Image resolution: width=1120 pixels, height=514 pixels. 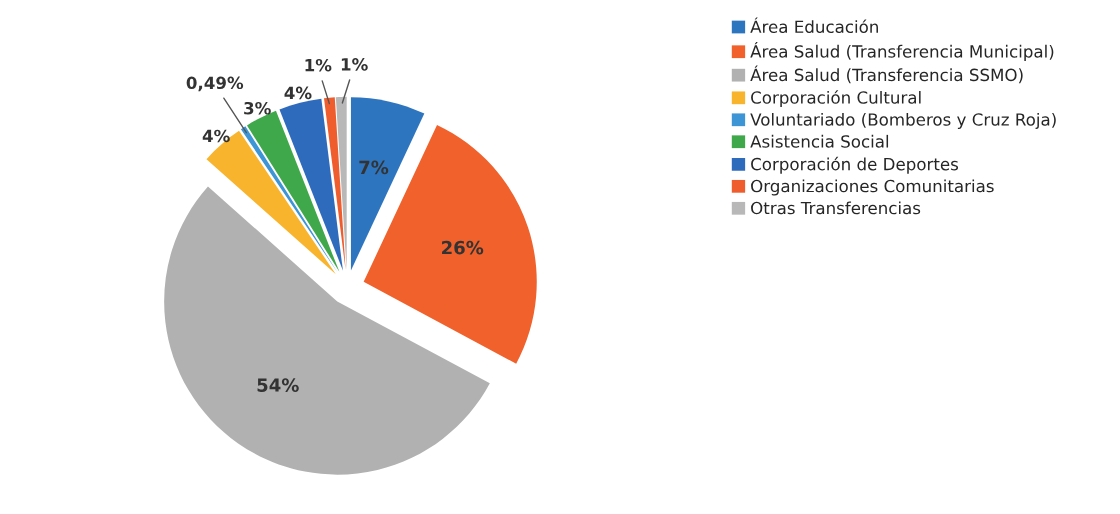 I want to click on legend-label: Área Salud (Transferencia SSMO), so click(x=886, y=74).